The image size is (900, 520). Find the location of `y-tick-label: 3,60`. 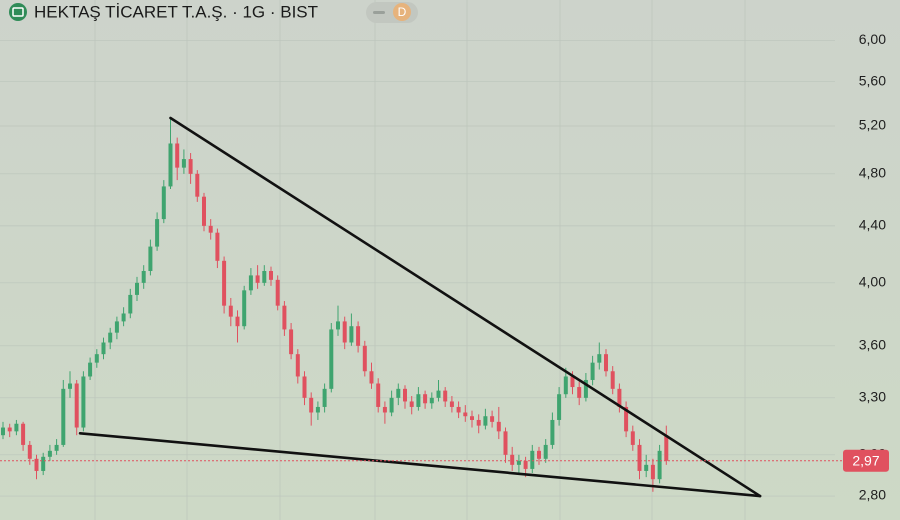

y-tick-label: 3,60 is located at coordinates (872, 345).